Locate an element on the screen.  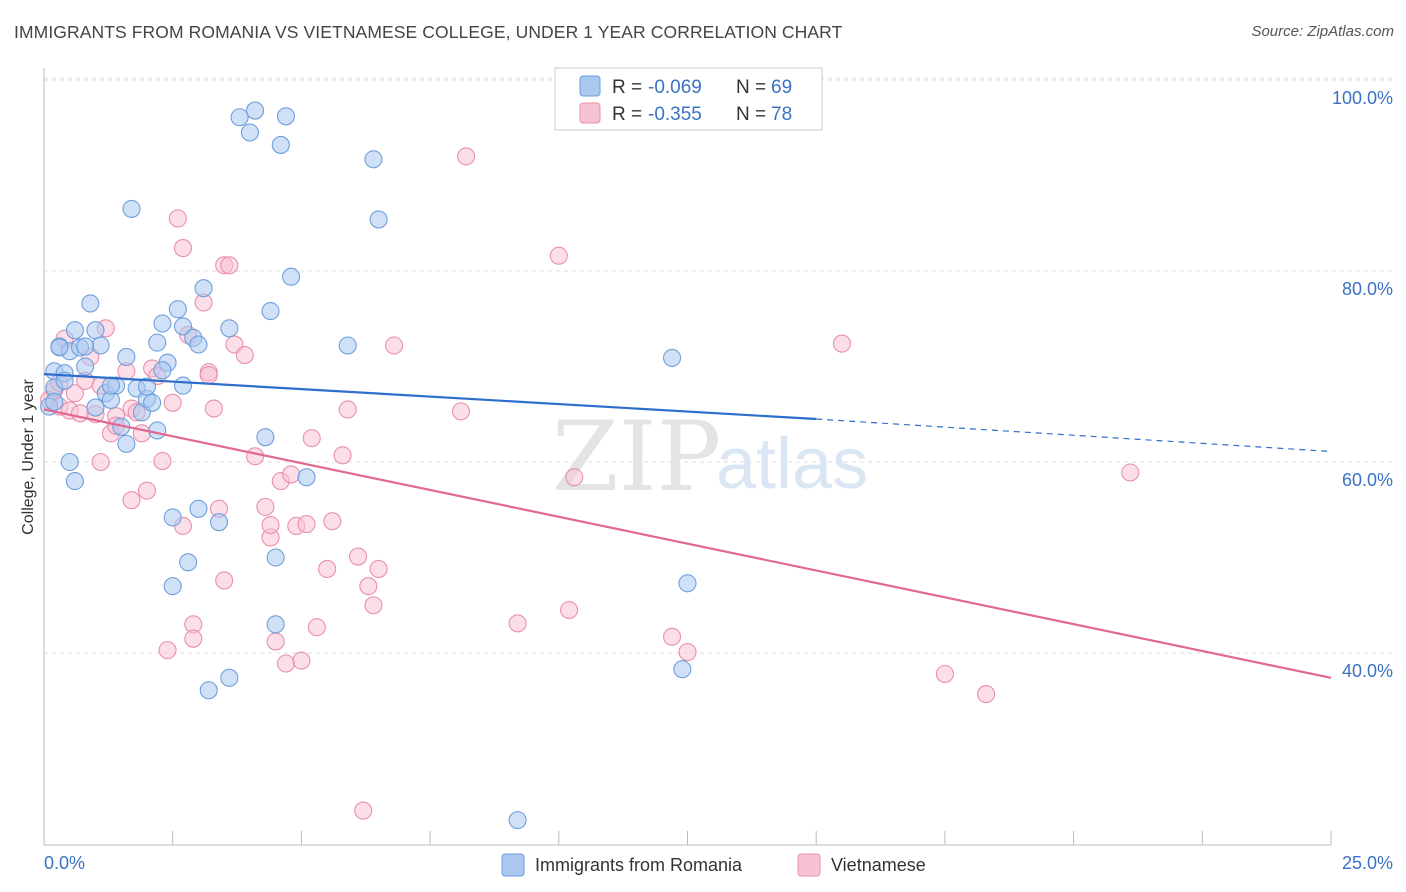
bottom-legend-swatch-vietnamese is located at coordinates (809, 865).